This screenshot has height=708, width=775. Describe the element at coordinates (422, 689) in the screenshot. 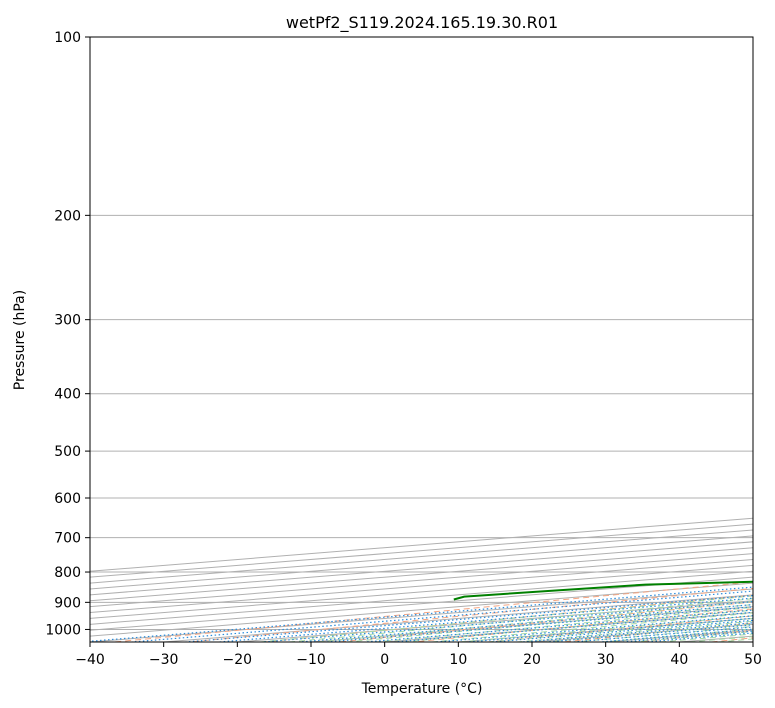

I see `x-axis-label: Temperature (°C)` at that location.